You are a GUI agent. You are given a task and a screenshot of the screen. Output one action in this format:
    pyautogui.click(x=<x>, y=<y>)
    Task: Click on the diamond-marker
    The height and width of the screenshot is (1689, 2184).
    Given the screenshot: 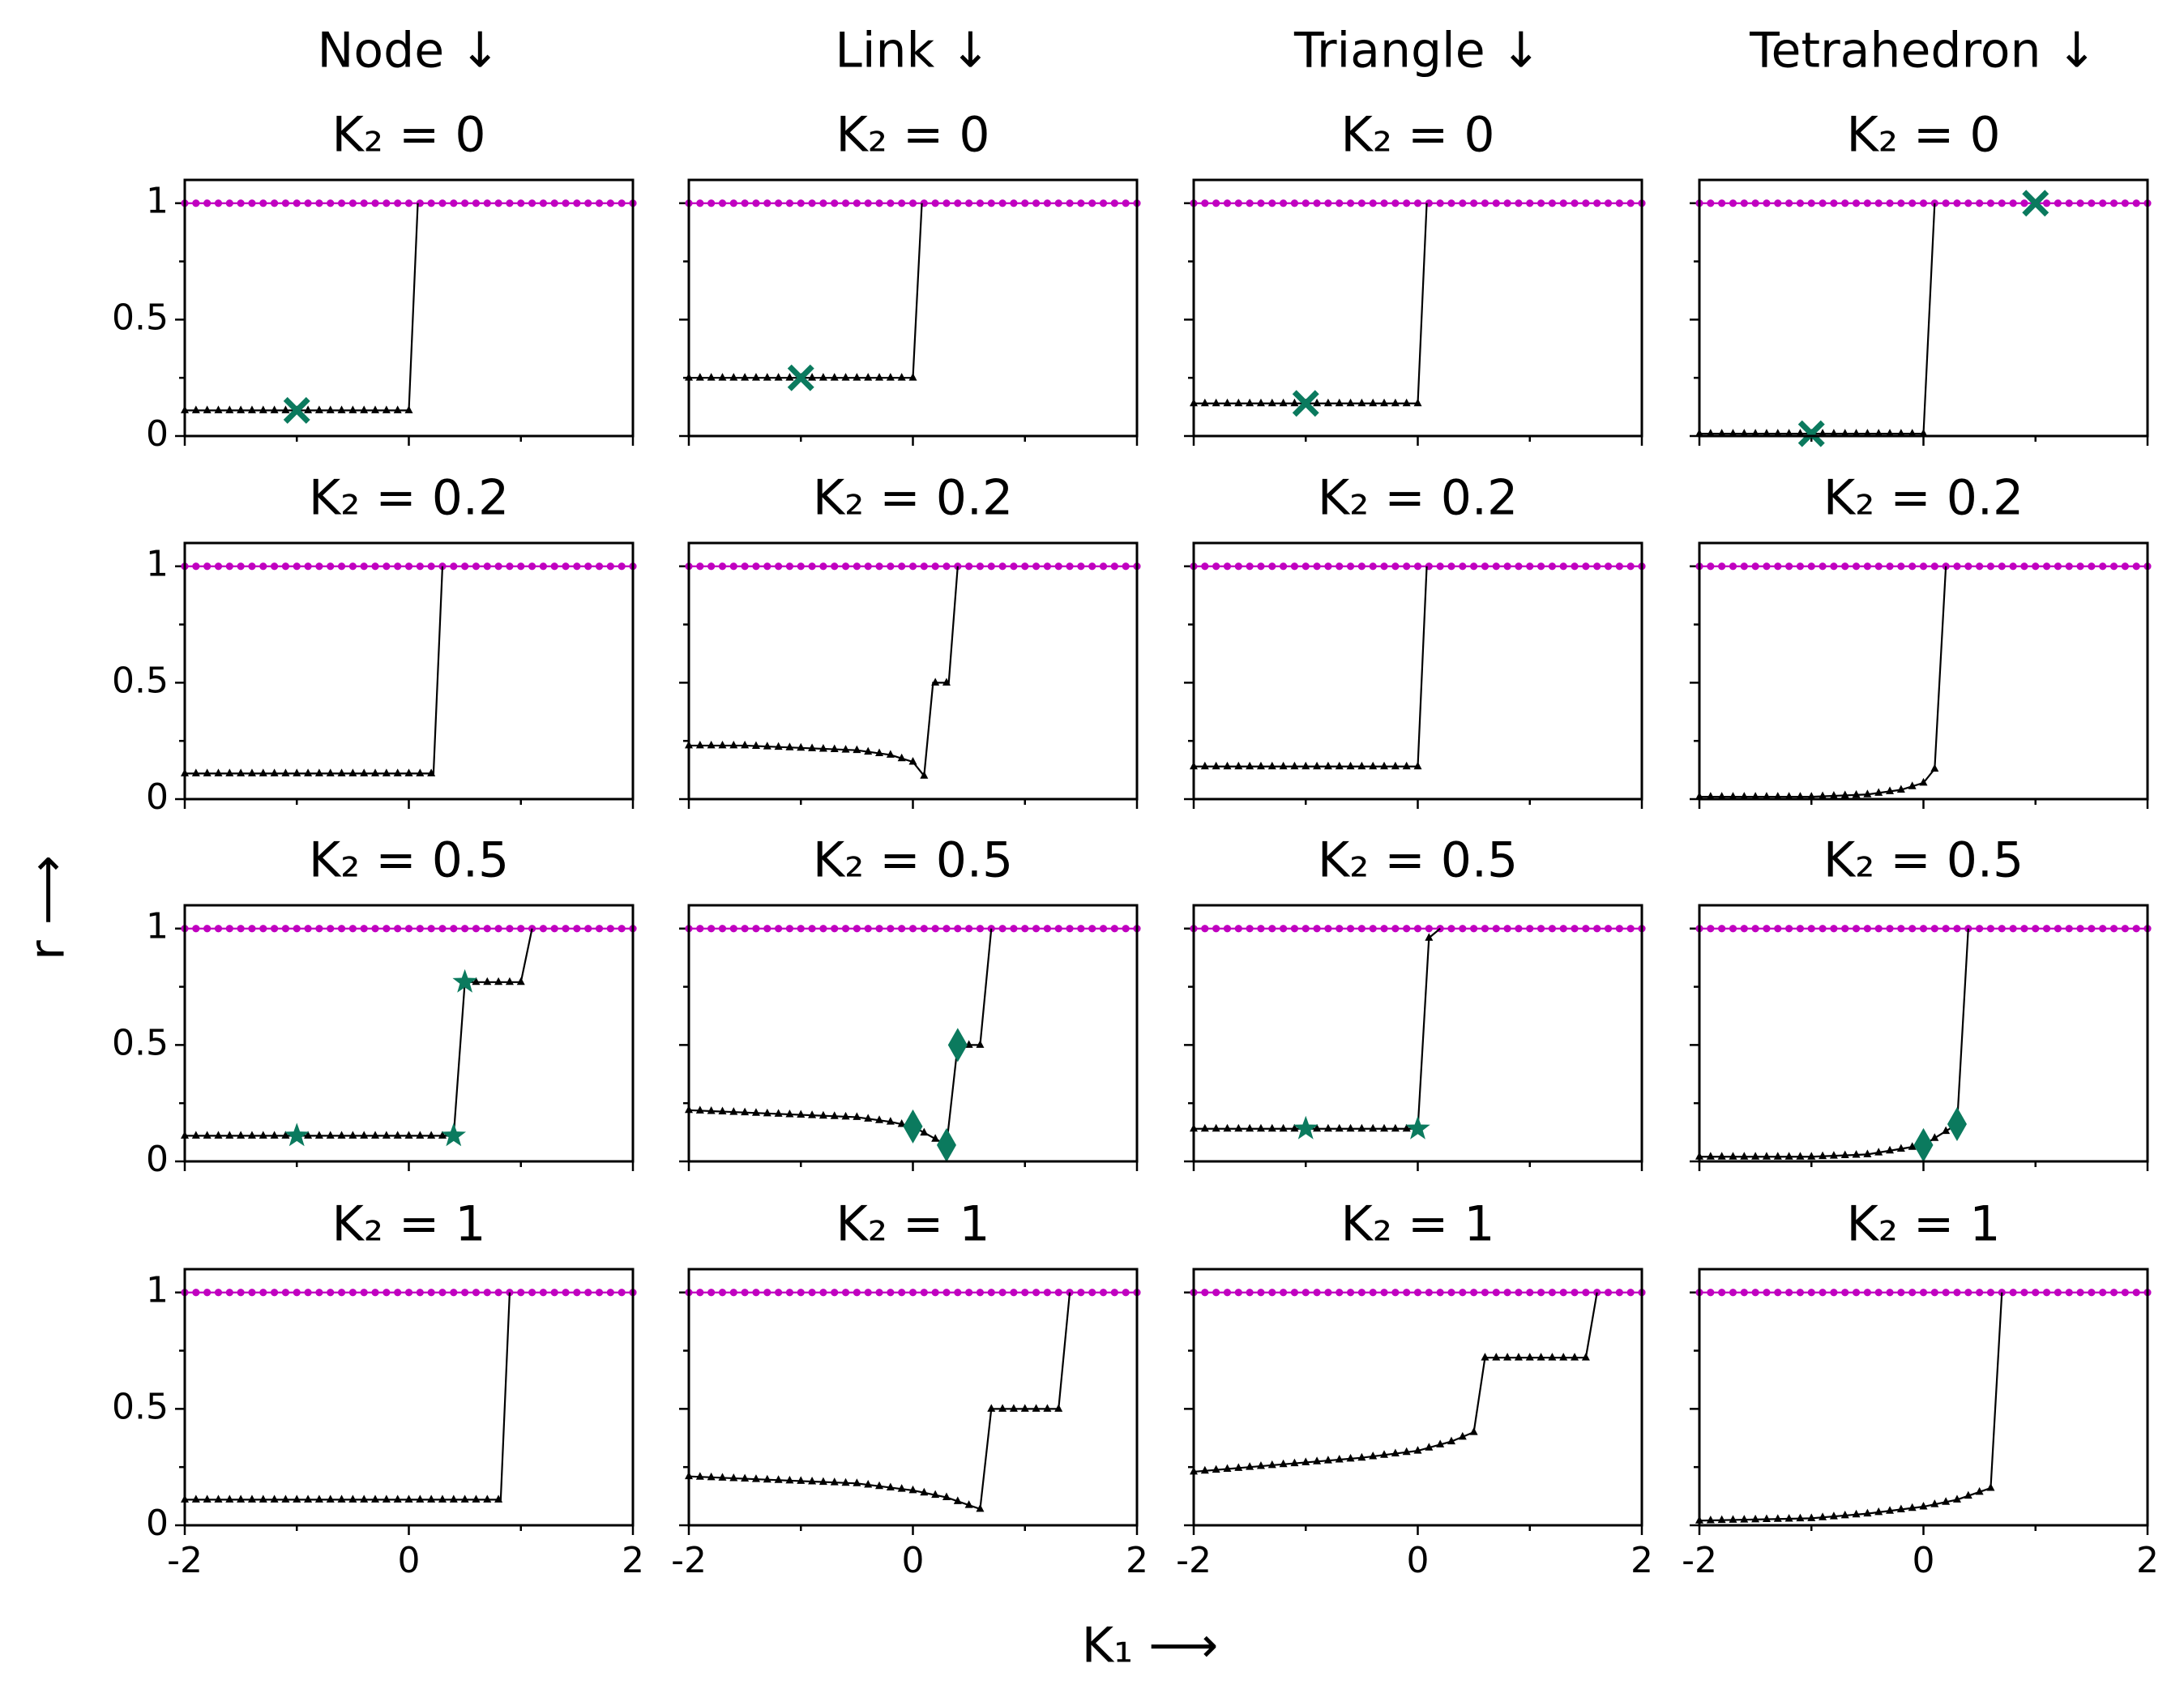 What is the action you would take?
    pyautogui.click(x=1957, y=1124)
    